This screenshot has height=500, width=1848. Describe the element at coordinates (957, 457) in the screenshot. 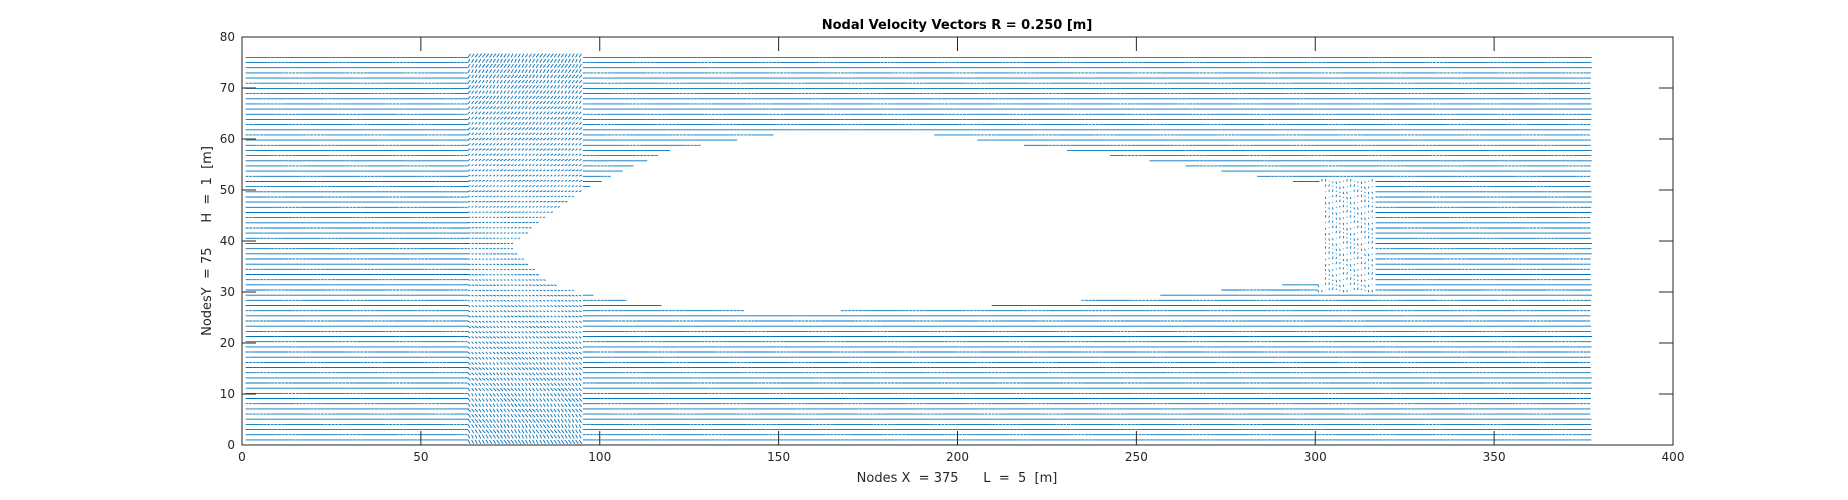

I see `x-tick-label: 200` at that location.